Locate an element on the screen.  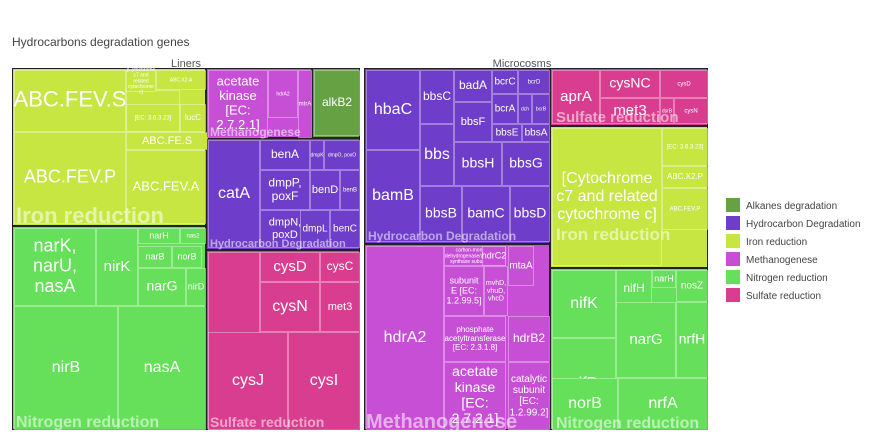
tile-label: bbsG is located at coordinates (525, 163).